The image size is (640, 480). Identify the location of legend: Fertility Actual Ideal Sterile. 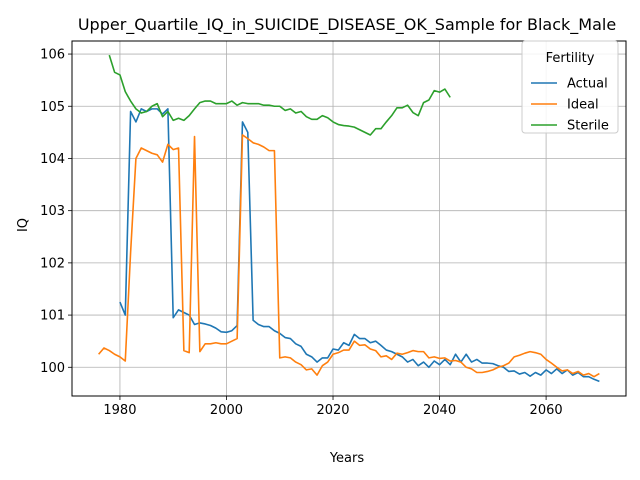
(570, 87).